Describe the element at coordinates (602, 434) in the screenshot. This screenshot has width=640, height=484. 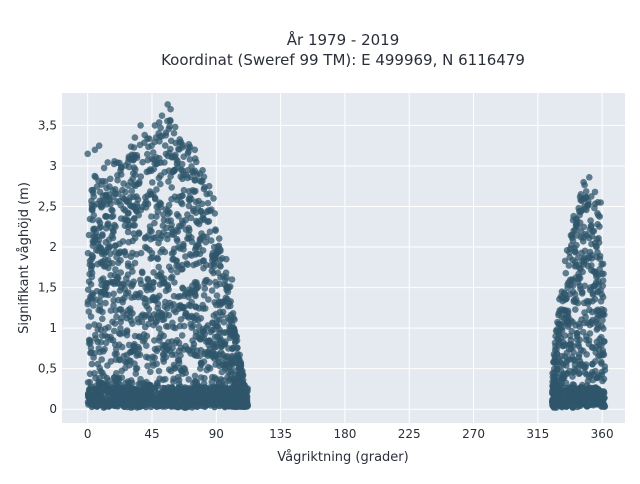
I see `x-tick-label: 360` at that location.